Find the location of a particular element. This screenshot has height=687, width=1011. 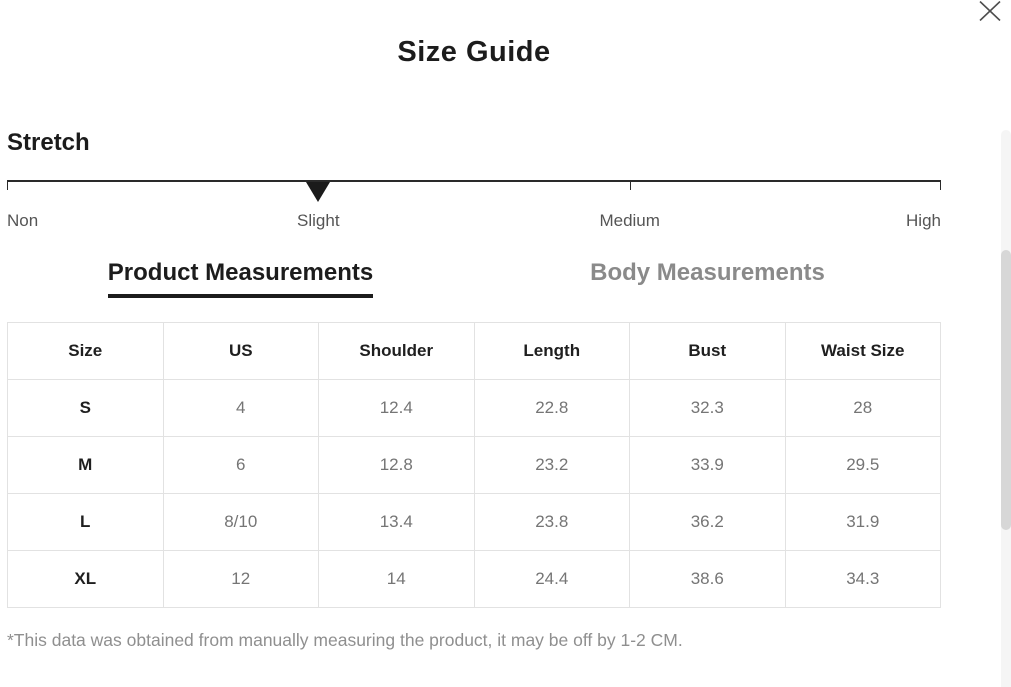

stretch-slider: Non Slight Medium High is located at coordinates (474, 206).